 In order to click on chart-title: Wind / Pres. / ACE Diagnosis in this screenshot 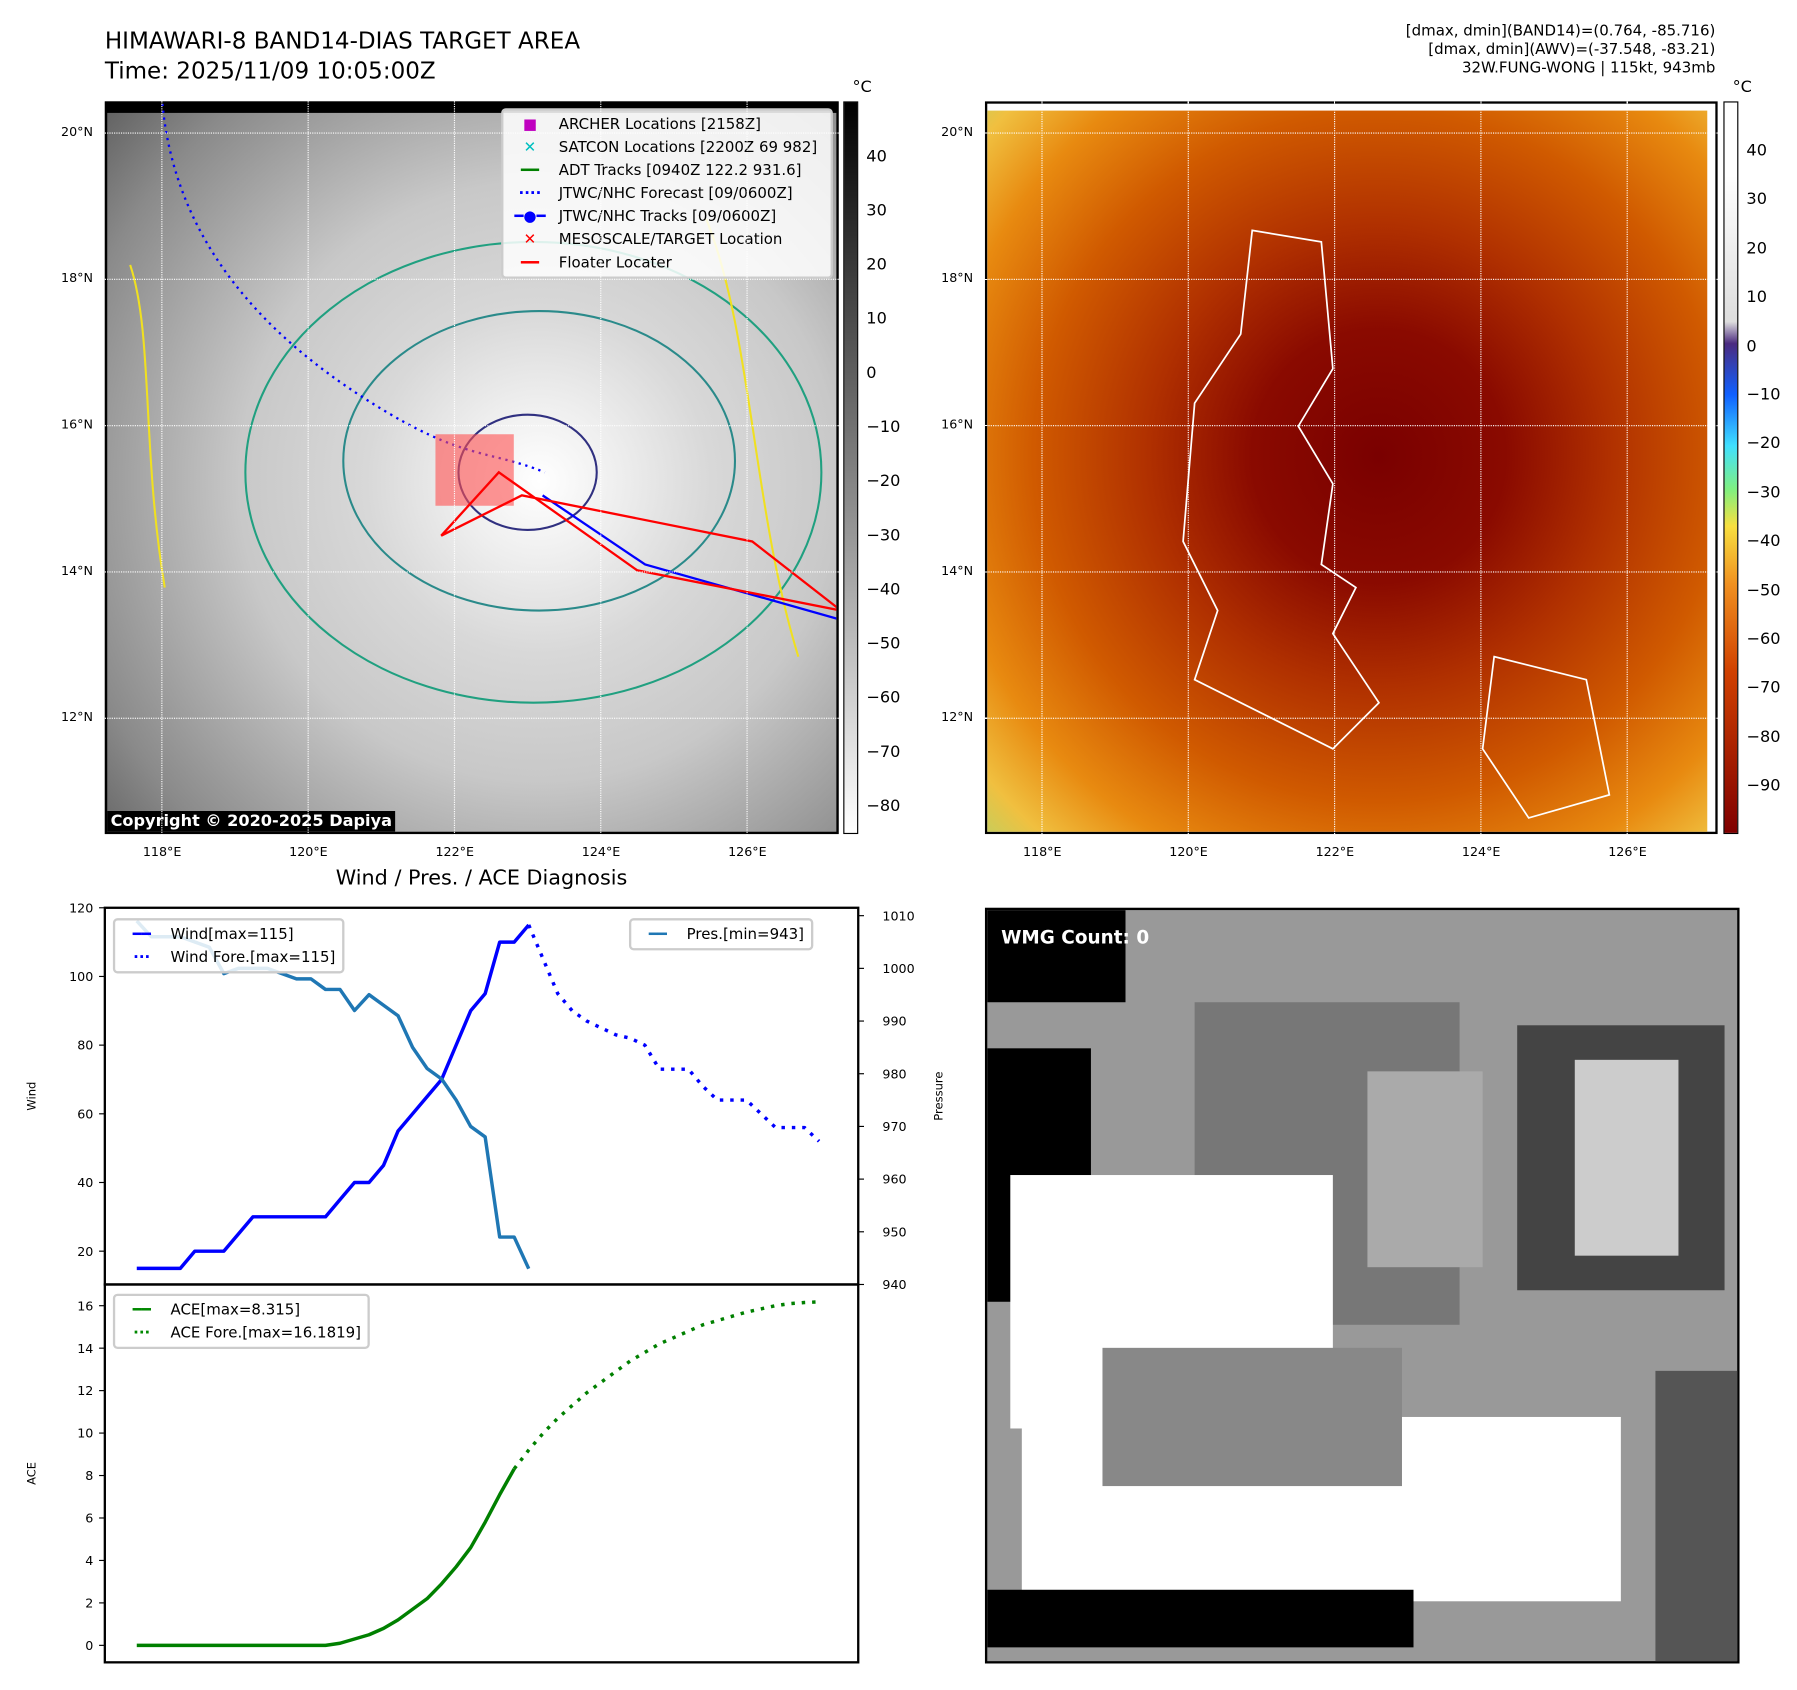, I will do `click(481, 878)`.